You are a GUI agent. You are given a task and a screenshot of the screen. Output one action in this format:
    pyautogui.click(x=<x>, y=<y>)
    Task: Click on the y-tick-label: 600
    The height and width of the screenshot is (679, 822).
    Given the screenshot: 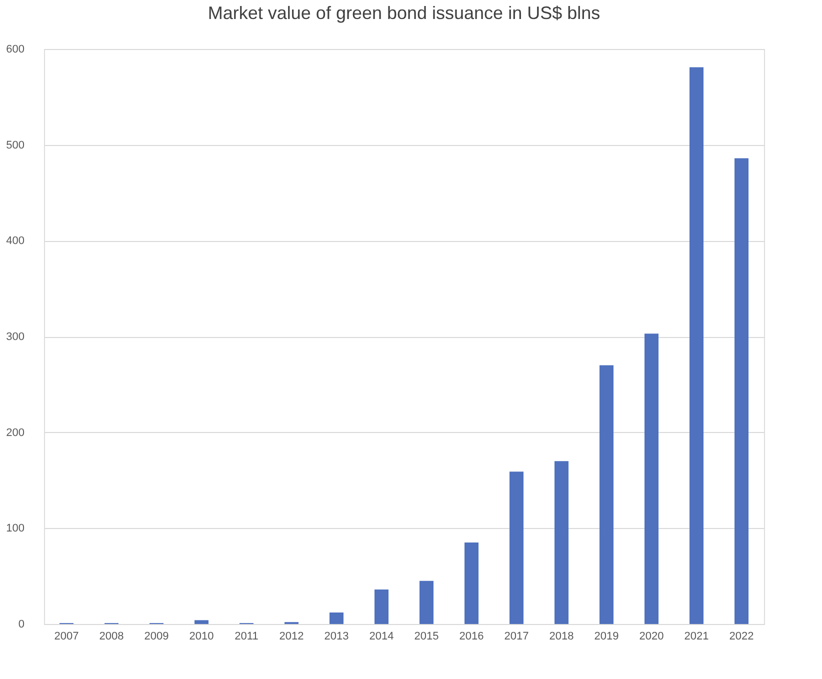 What is the action you would take?
    pyautogui.click(x=15, y=50)
    